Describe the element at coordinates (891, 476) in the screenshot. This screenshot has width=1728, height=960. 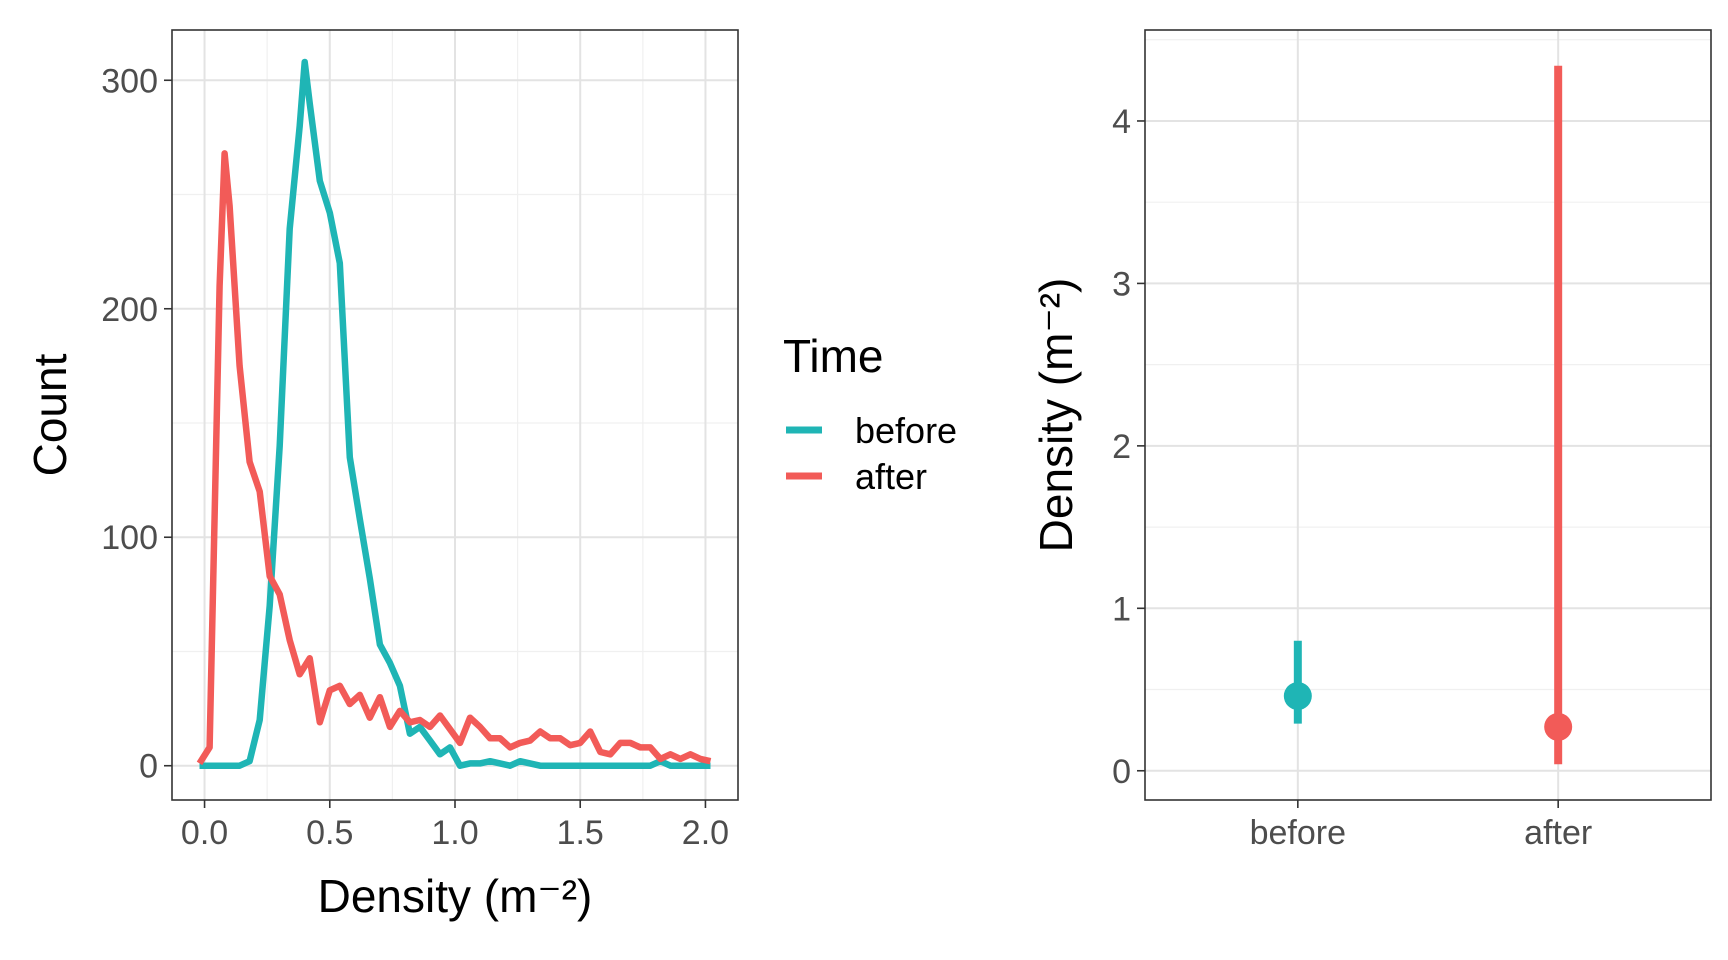
I see `legend-label-after: after` at that location.